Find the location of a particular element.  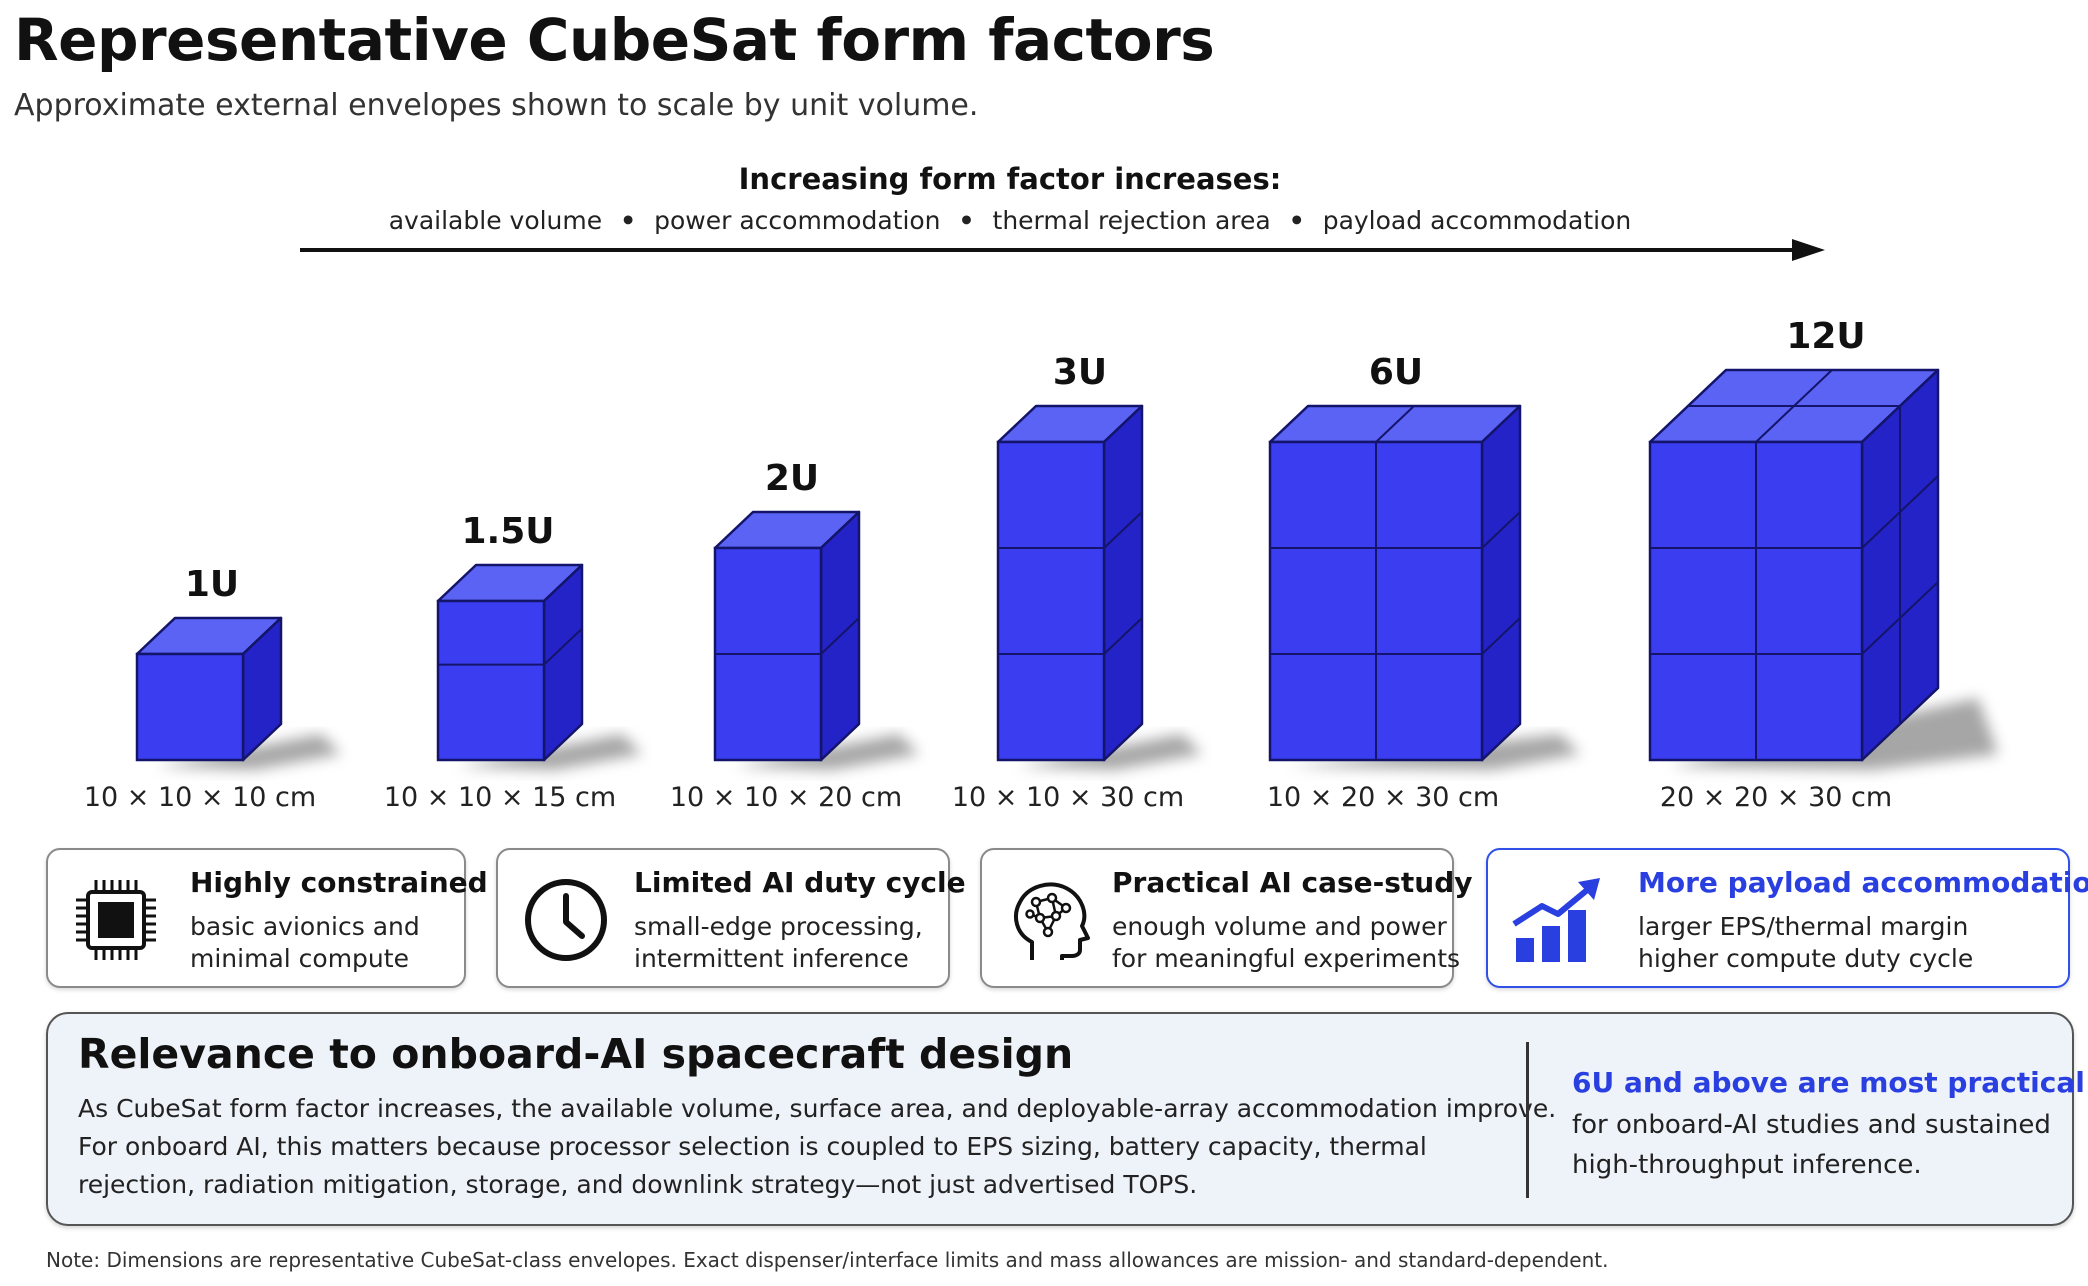

form-factor-label: 12U is located at coordinates (1825, 336).